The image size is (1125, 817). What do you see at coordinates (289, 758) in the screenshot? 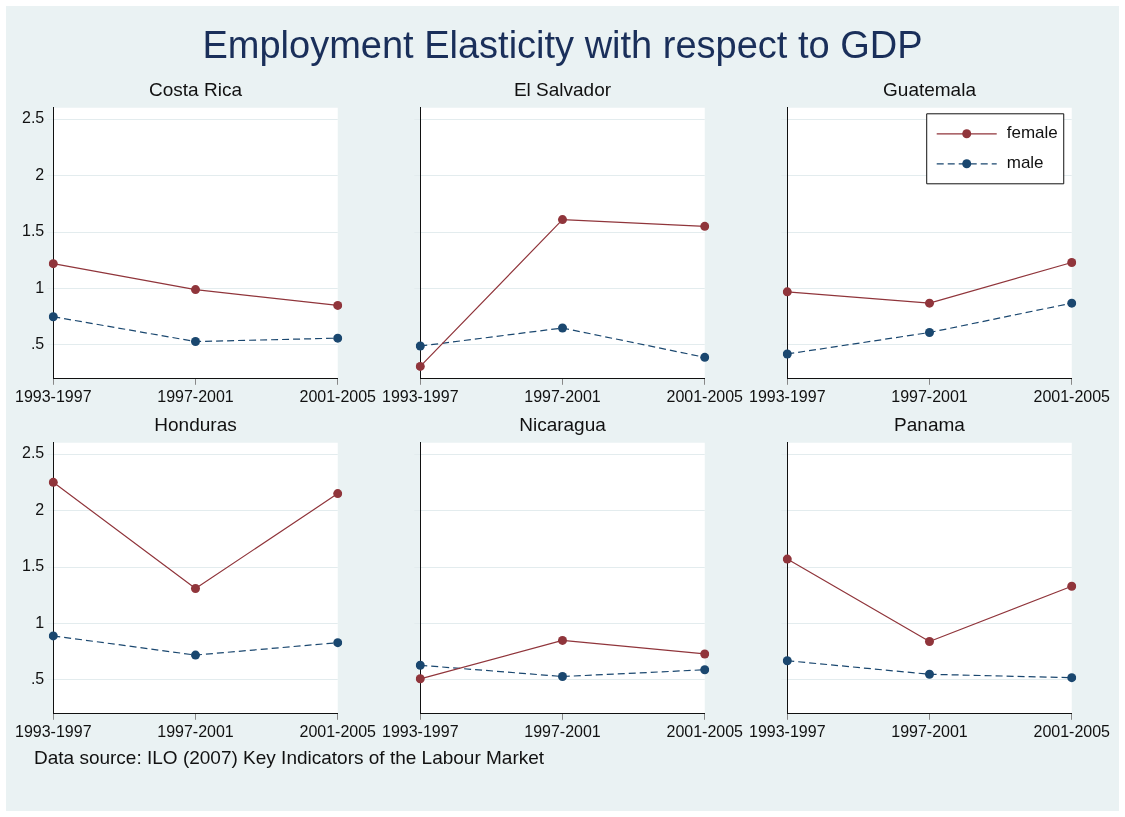
I see `source-note: Data source: ILO (2007) Key Indicators of the Labour Market` at bounding box center [289, 758].